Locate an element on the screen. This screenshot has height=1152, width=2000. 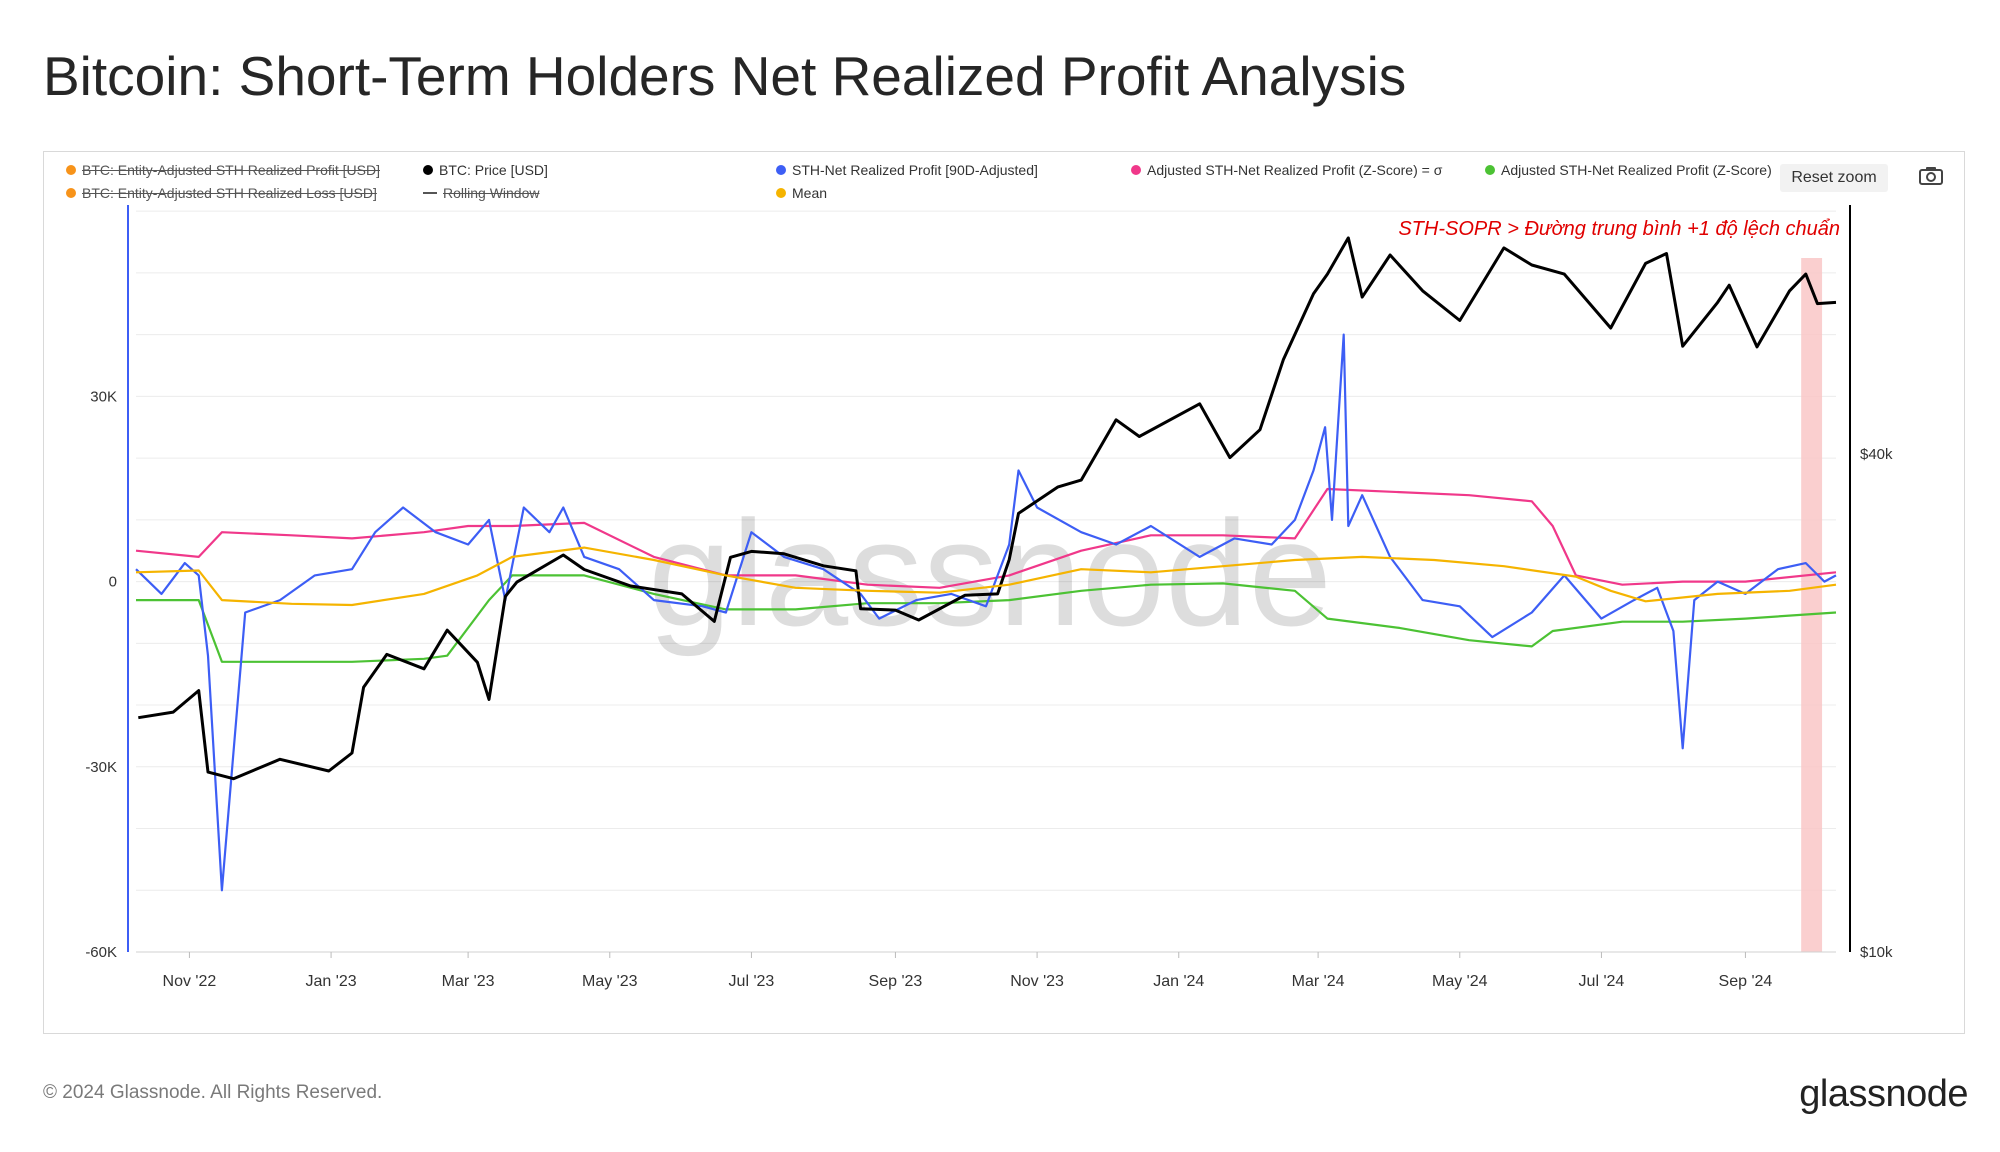
x-tick-label: Nov '22 is located at coordinates (190, 981).